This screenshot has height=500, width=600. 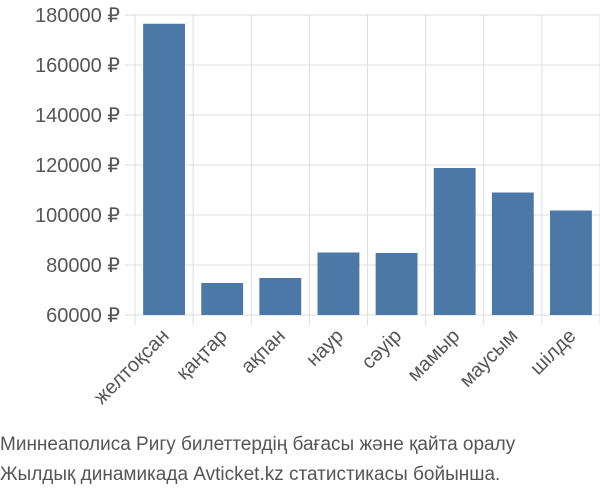 I want to click on x-tick-label: маусым, so click(x=488, y=358).